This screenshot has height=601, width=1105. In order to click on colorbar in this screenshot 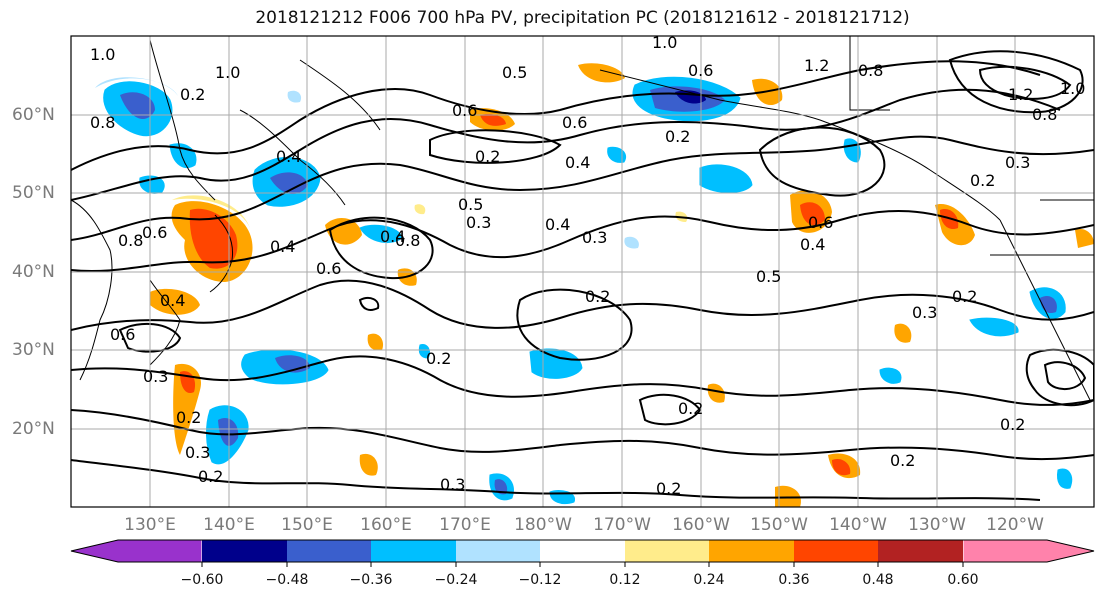, I will do `click(582, 553)`.